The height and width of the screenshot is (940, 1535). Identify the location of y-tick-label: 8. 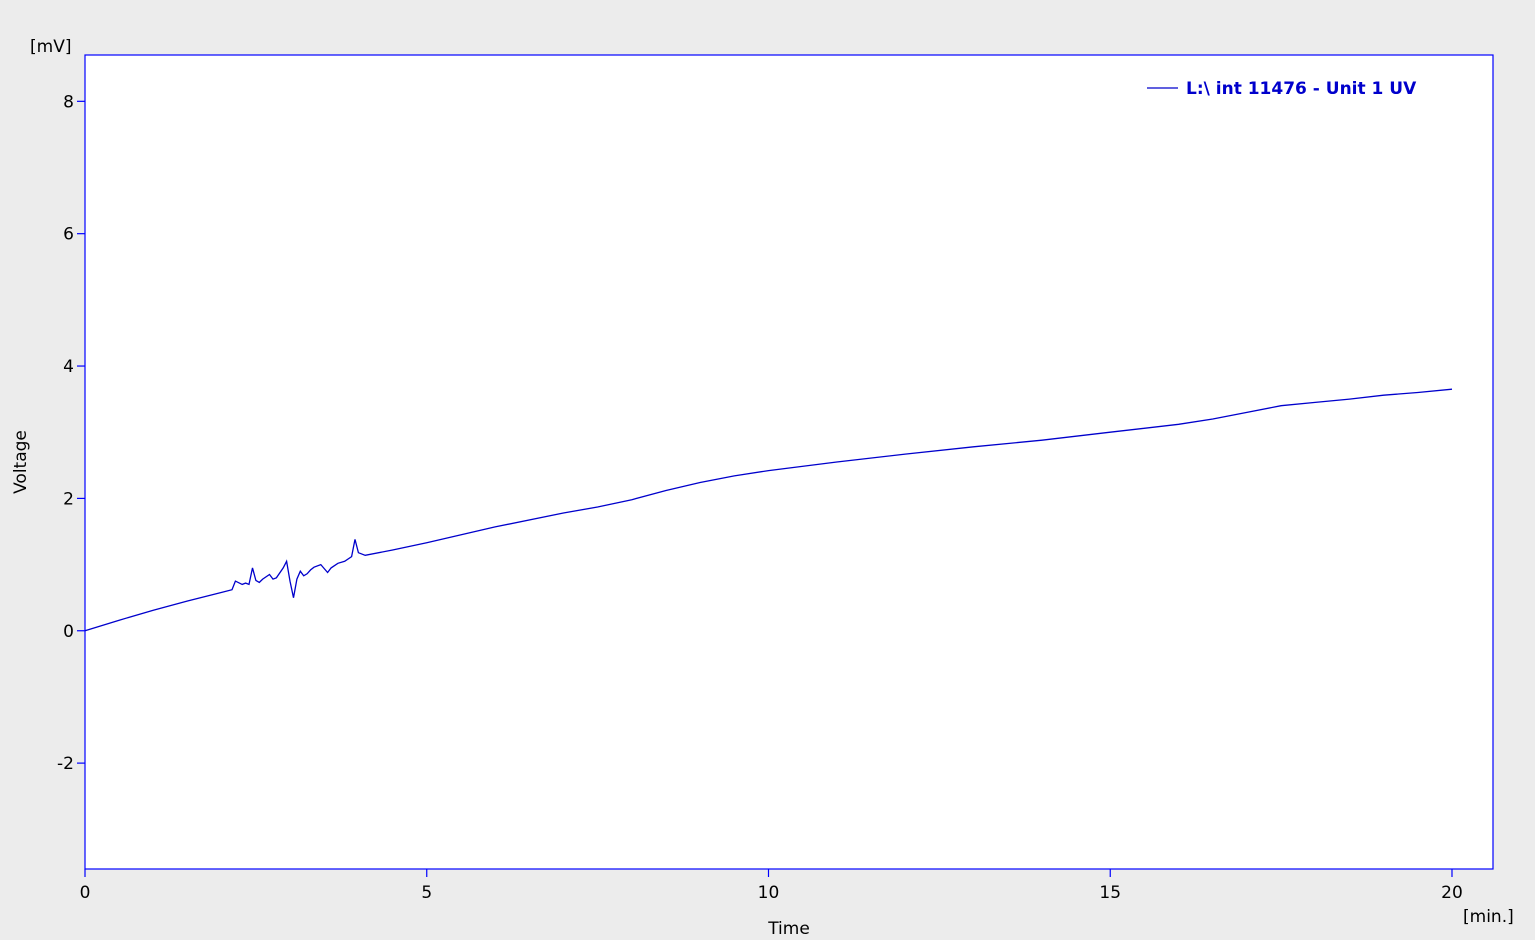
(68, 102).